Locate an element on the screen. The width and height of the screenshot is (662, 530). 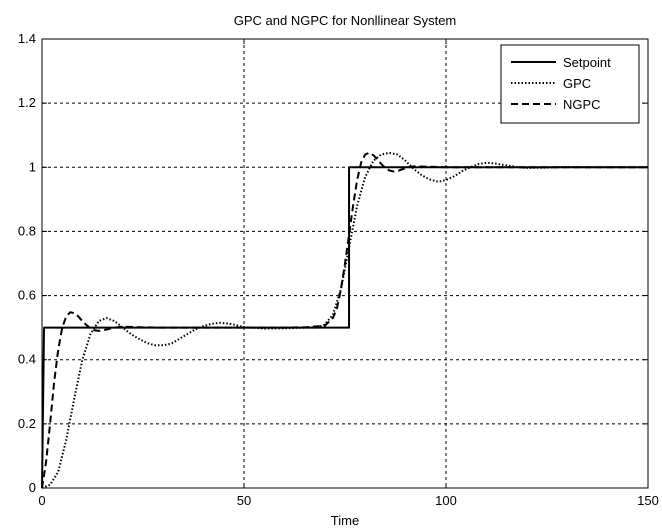
legend-label-ngpc: NGPC is located at coordinates (582, 104).